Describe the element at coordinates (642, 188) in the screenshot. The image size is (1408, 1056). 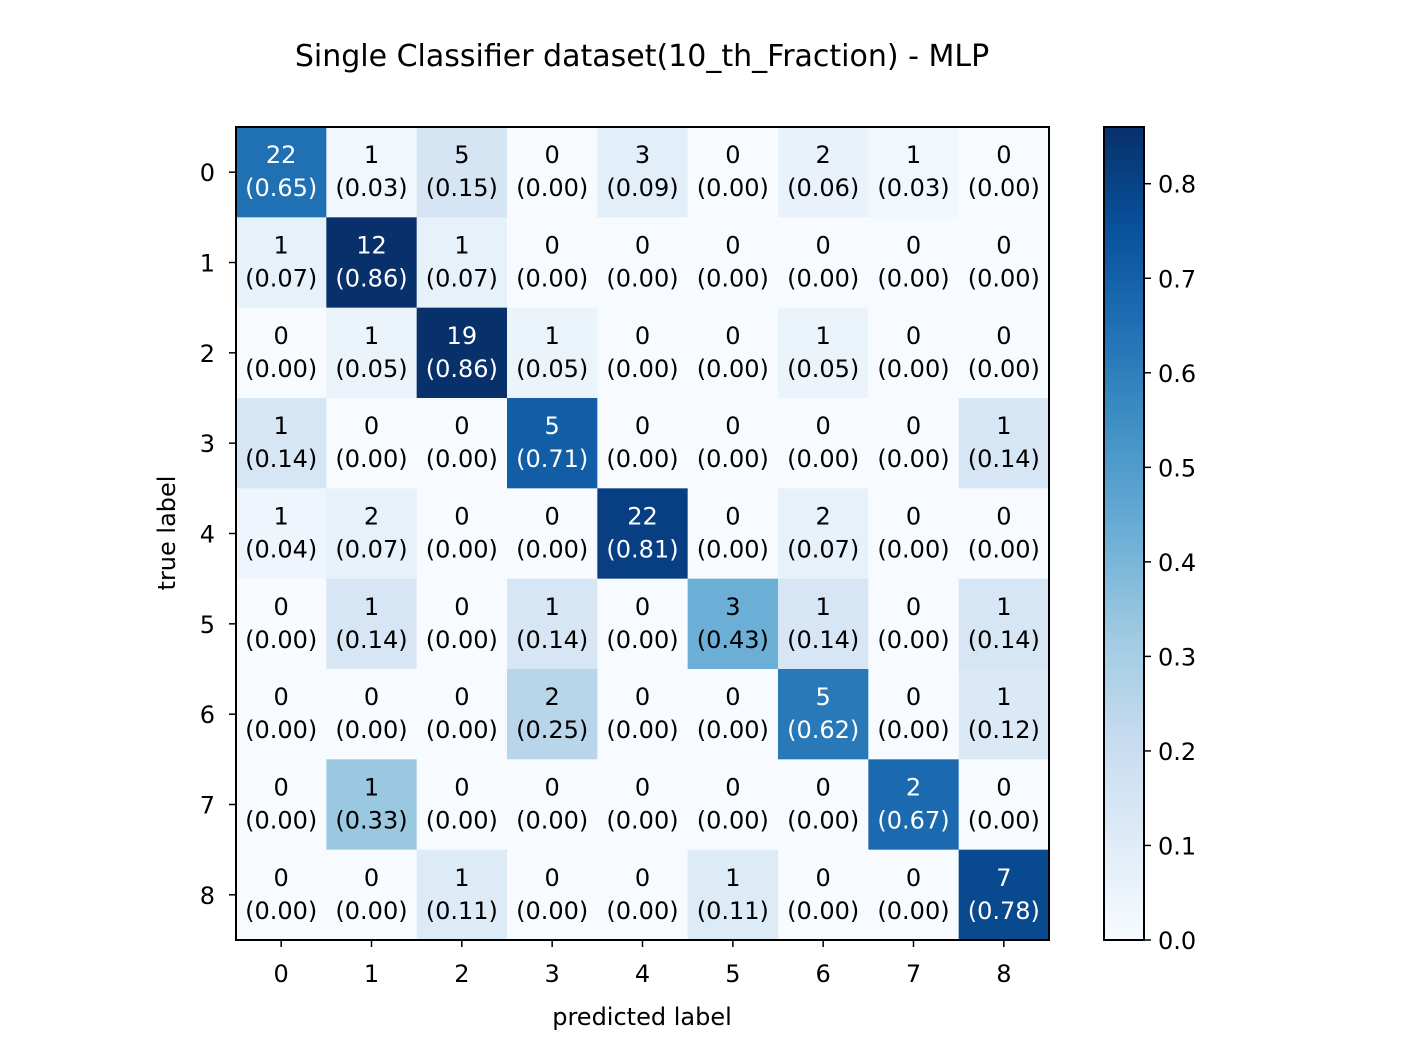
I see `cell-ratio-label: (0.09)` at that location.